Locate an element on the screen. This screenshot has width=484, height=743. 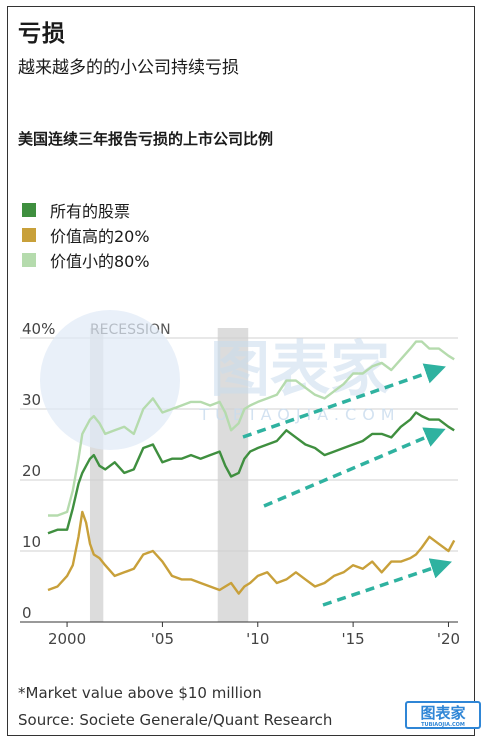
watermark-head-icon is located at coordinates (110, 380).